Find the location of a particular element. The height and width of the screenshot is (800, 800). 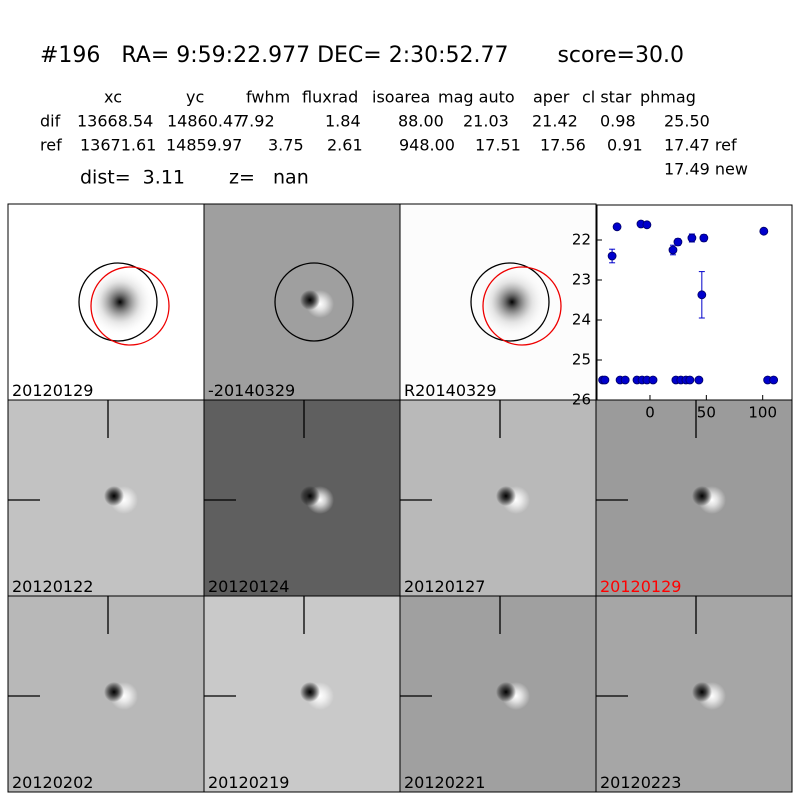

column-header: fwhm is located at coordinates (268, 97).